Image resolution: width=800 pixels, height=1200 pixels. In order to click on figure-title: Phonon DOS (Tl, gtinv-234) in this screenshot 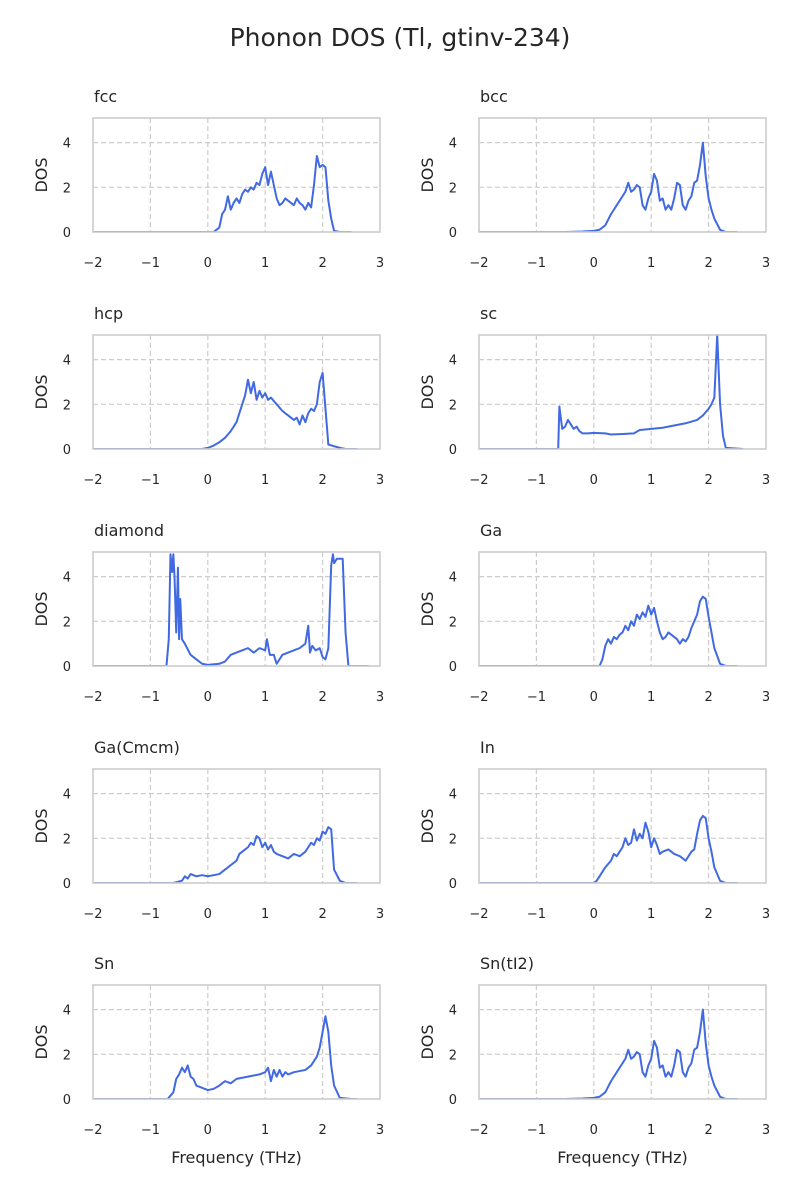, I will do `click(400, 37)`.